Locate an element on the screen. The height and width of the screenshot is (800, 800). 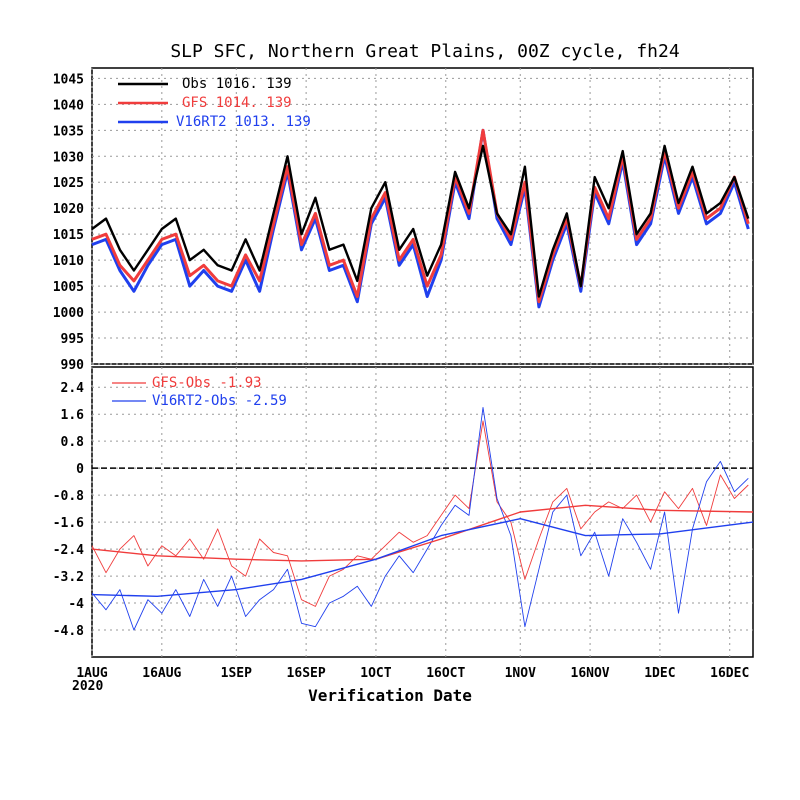
y-tick-label: 1015 is located at coordinates (68, 235).